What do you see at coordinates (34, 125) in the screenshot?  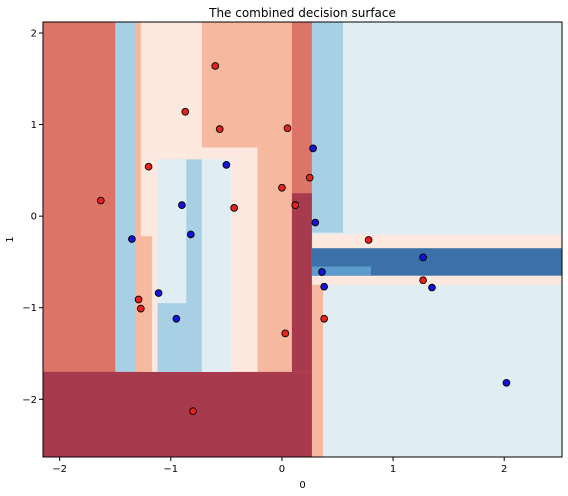 I see `y-tick-label: 1` at bounding box center [34, 125].